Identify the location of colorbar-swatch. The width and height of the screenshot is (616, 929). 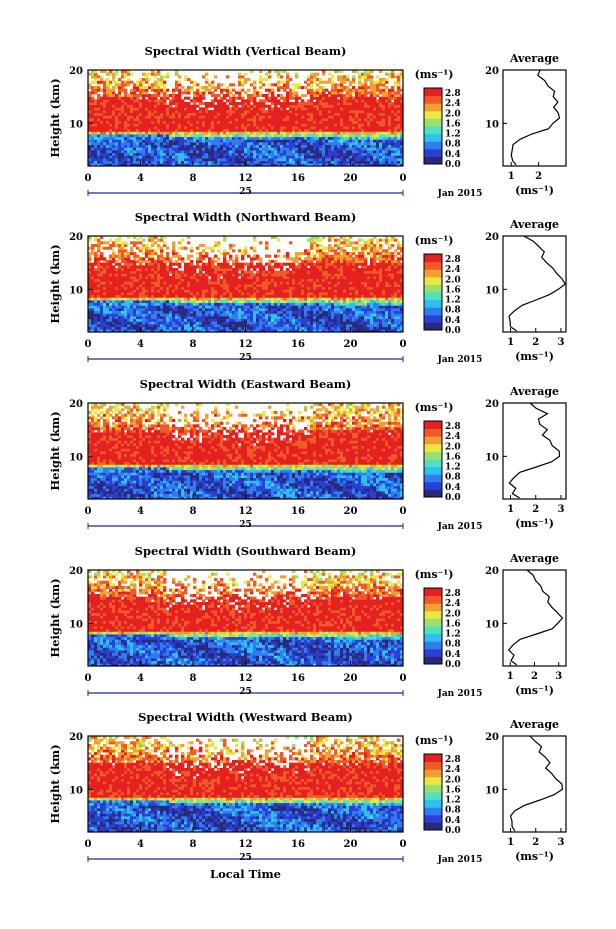
(433, 152).